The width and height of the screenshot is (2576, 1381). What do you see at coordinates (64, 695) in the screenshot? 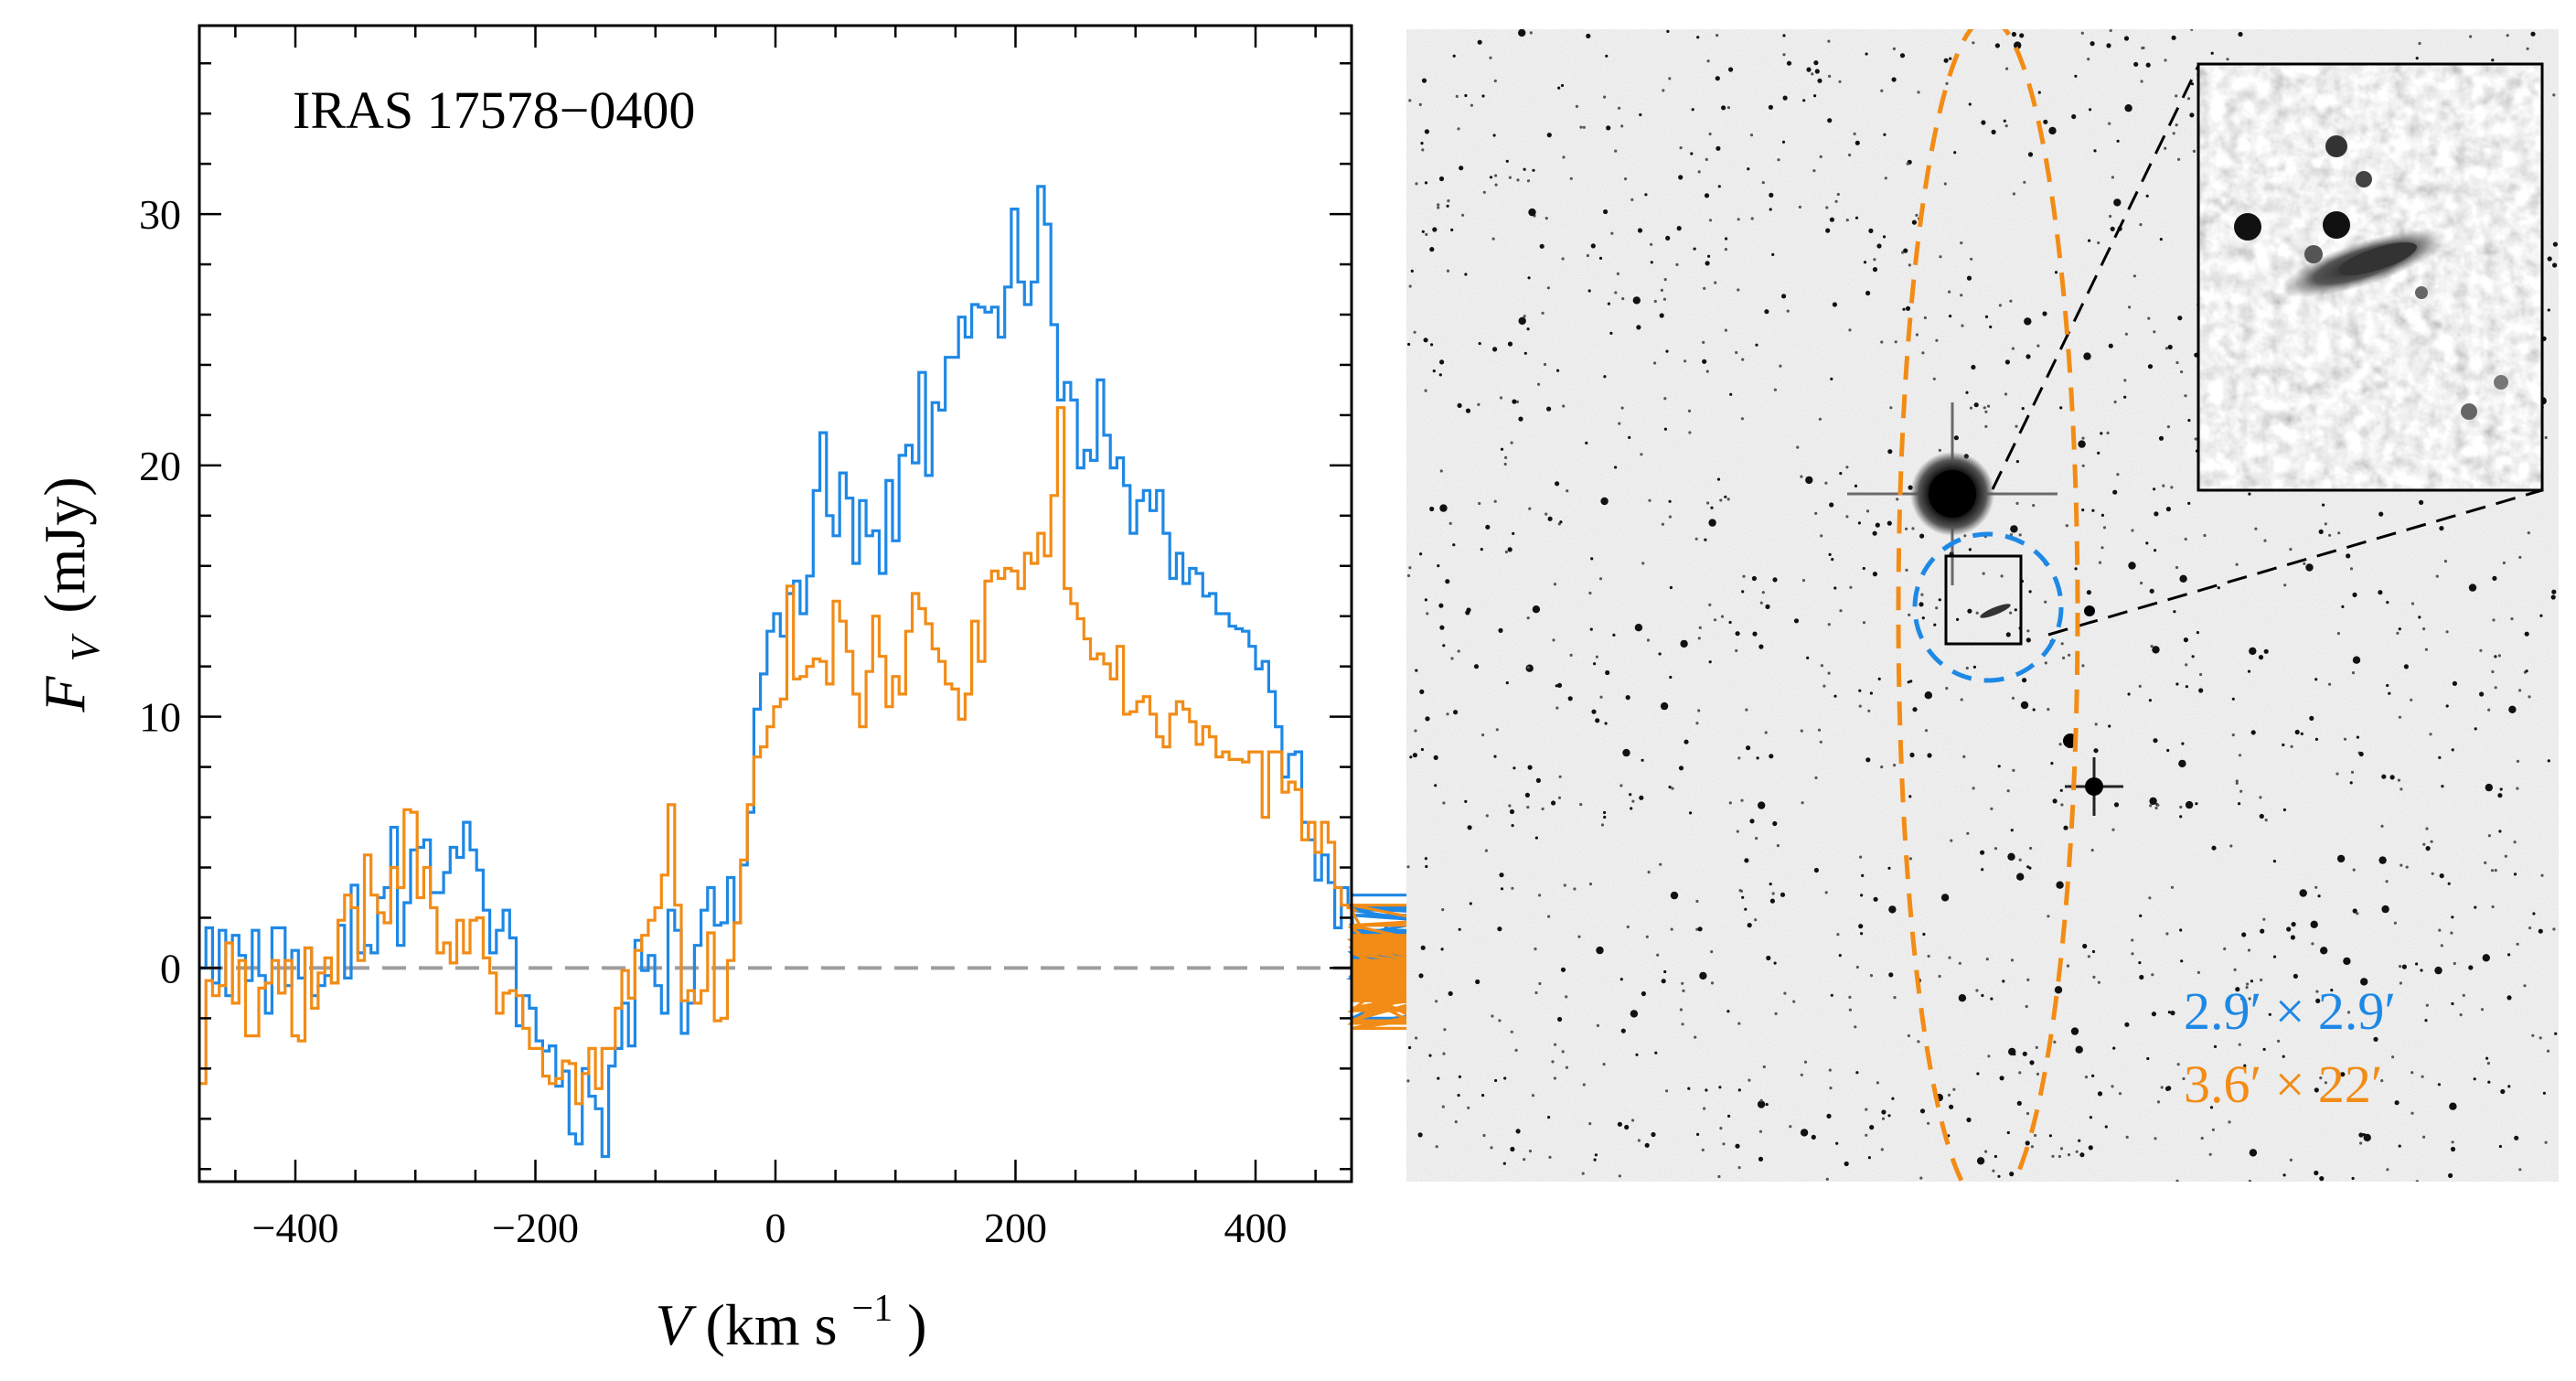
I see `y-axis-variable: F` at bounding box center [64, 695].